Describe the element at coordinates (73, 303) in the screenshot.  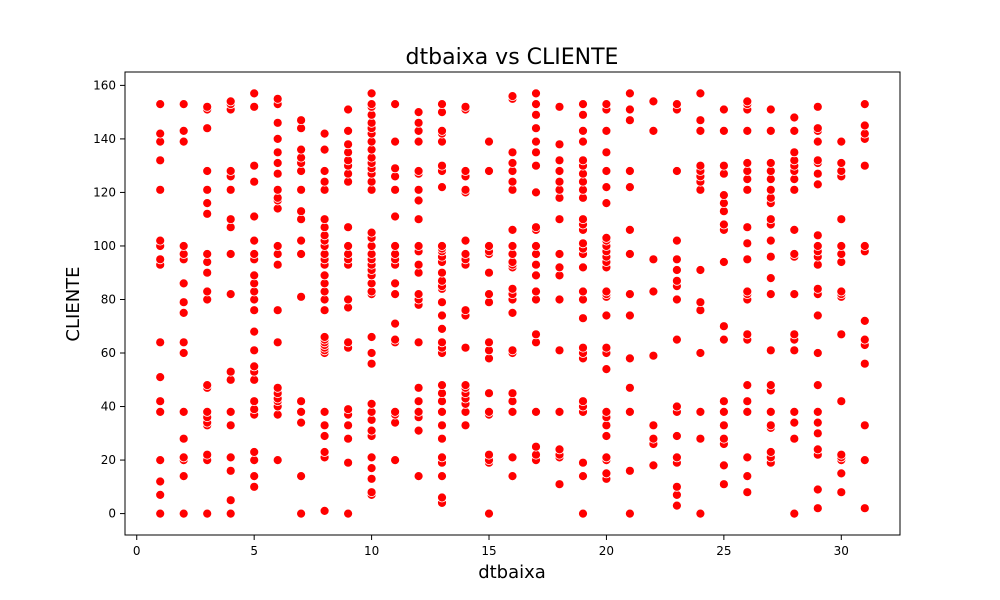
I see `y-axis-label: CLIENTE` at that location.